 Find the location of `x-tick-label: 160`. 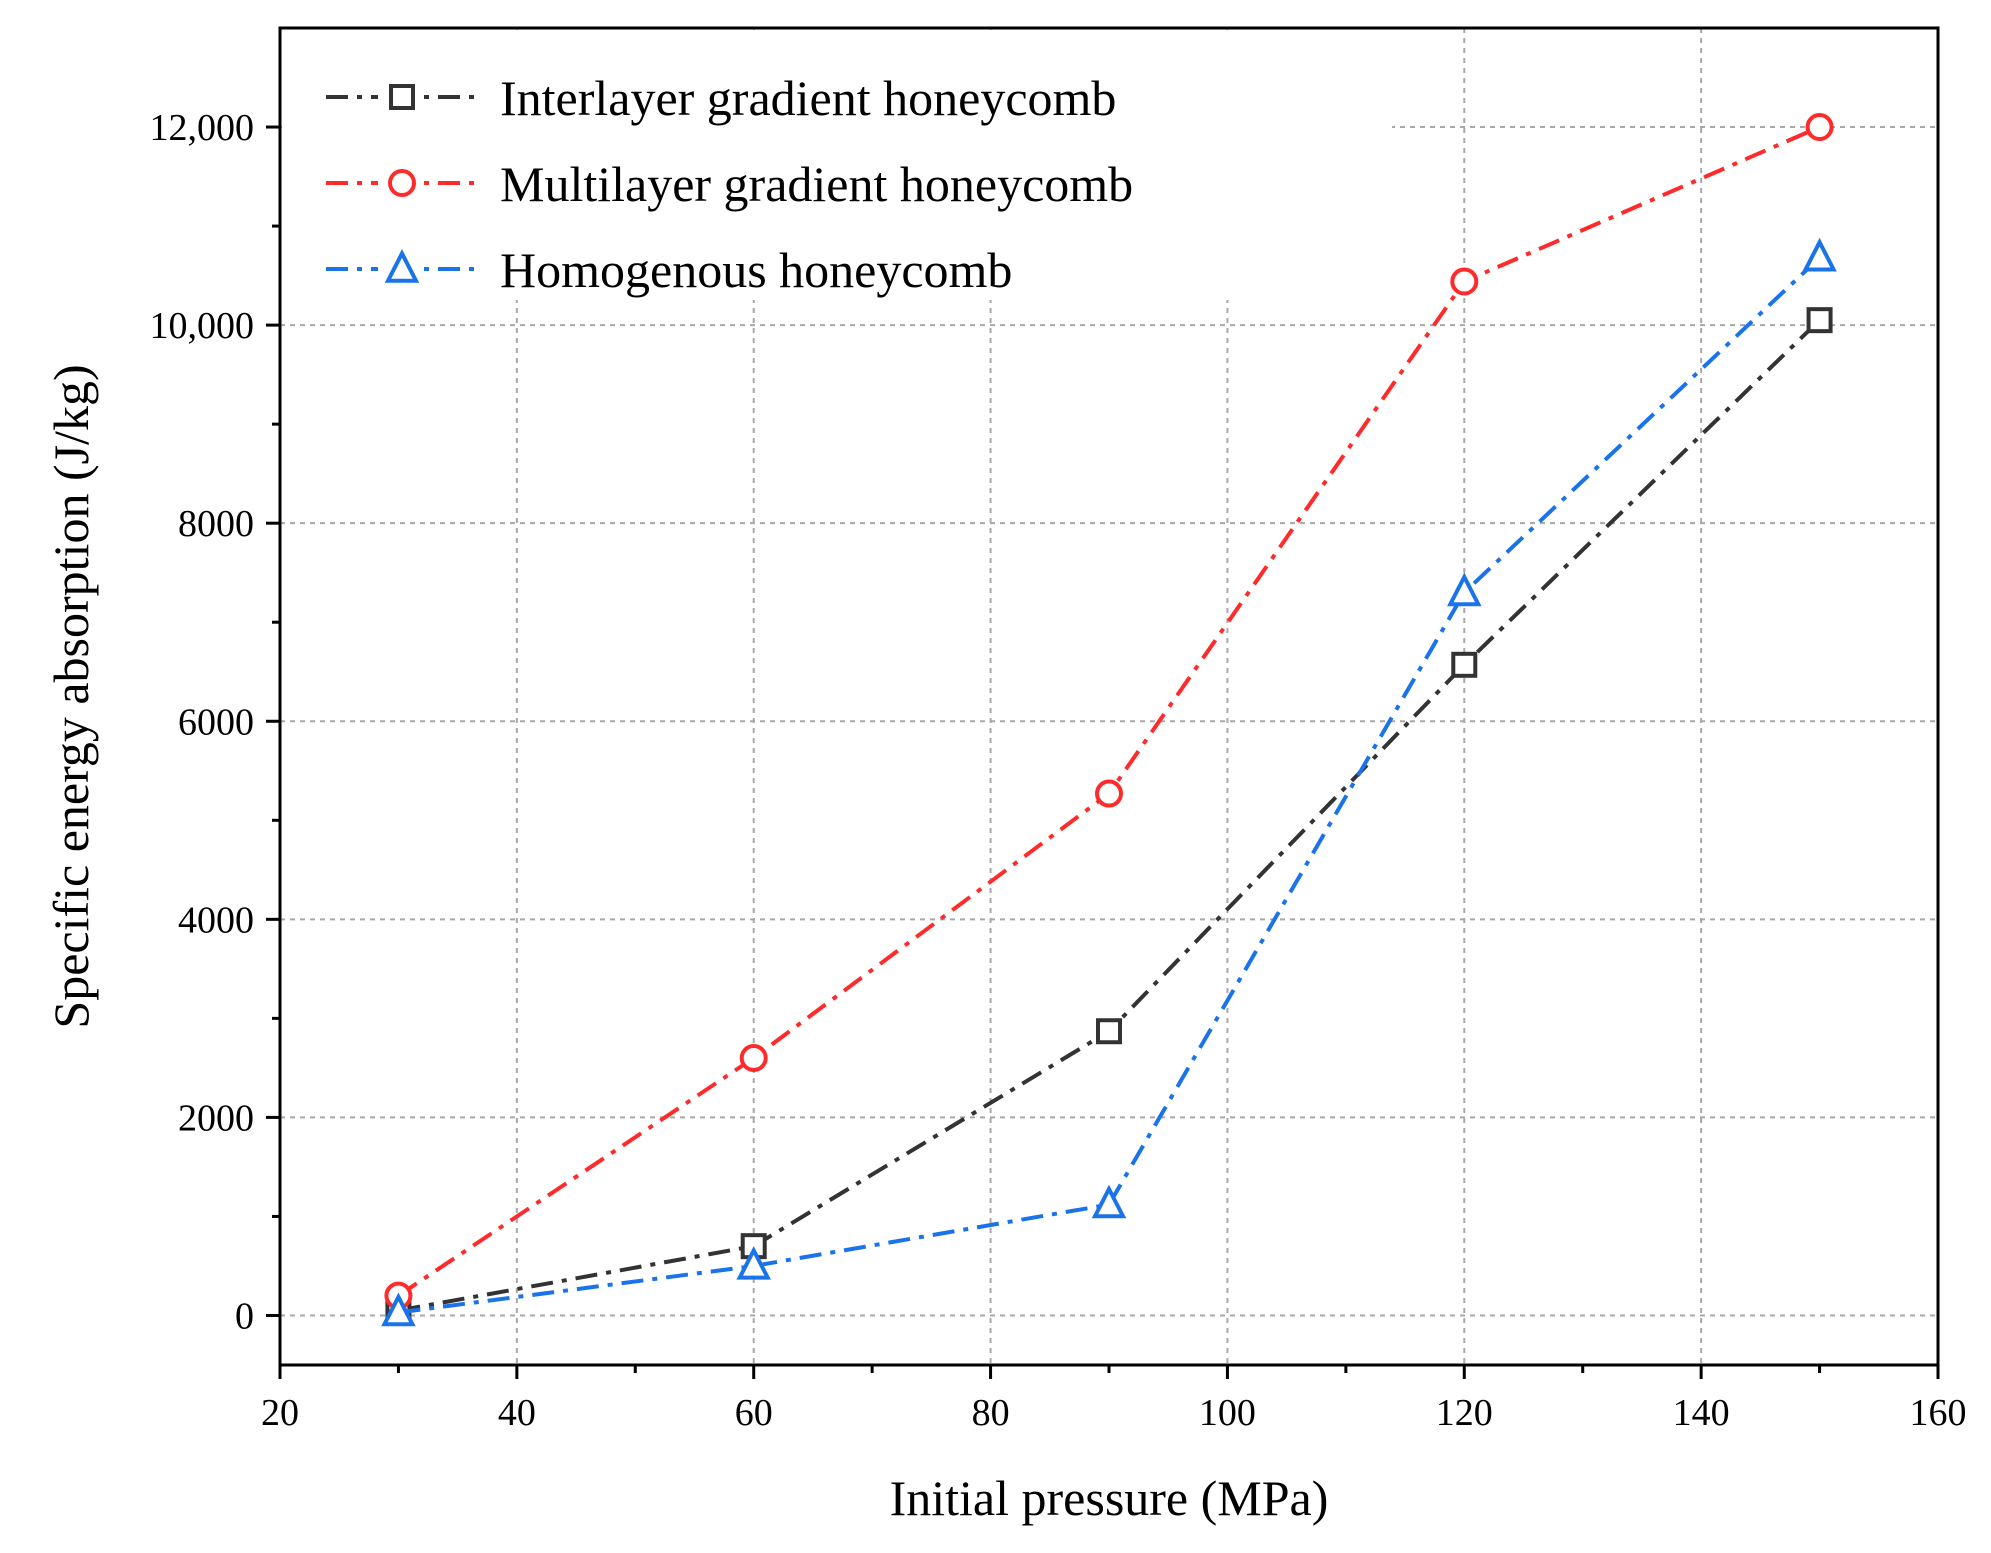

x-tick-label: 160 is located at coordinates (1938, 1413).